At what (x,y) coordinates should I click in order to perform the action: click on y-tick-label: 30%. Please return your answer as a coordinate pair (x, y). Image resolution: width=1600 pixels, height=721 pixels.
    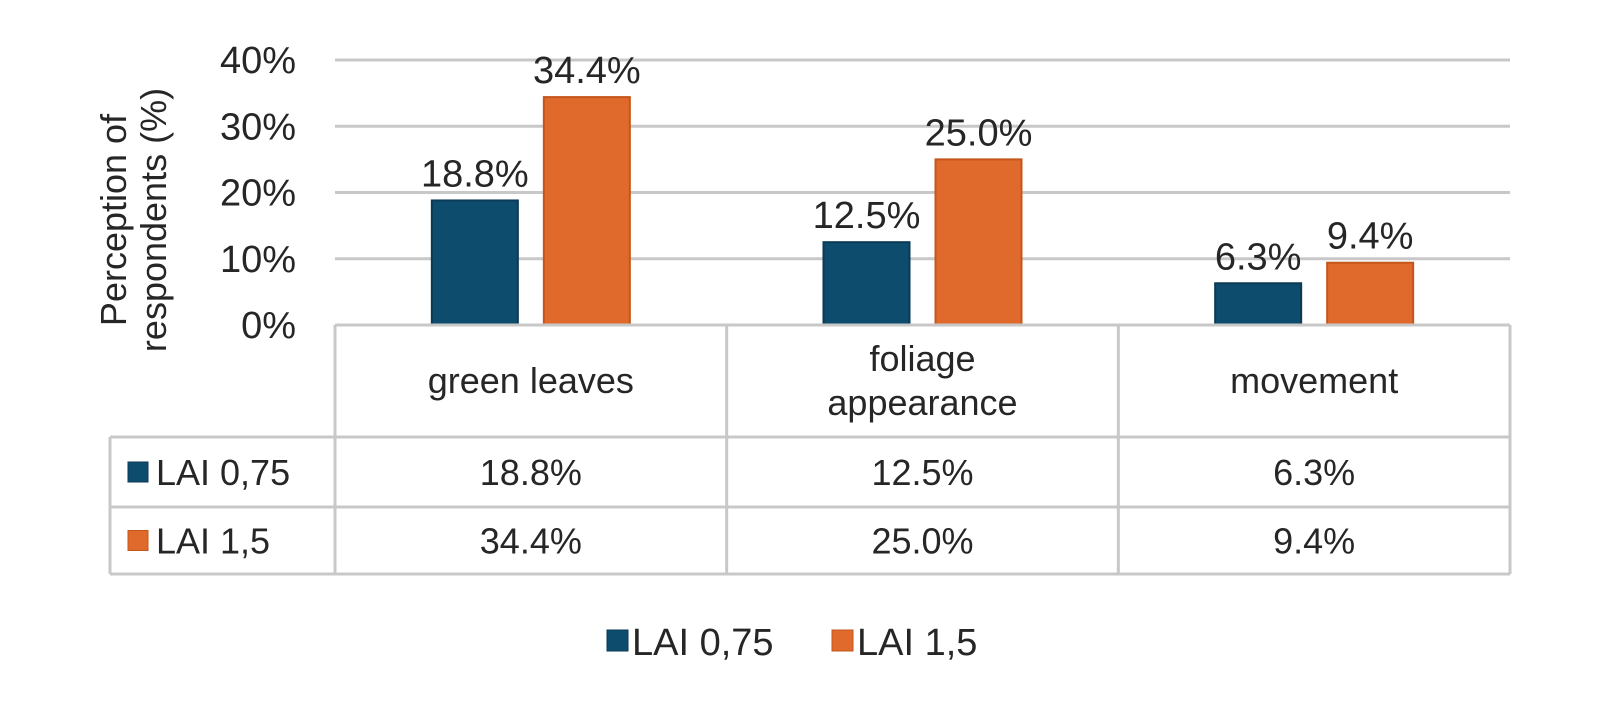
    Looking at the image, I should click on (258, 127).